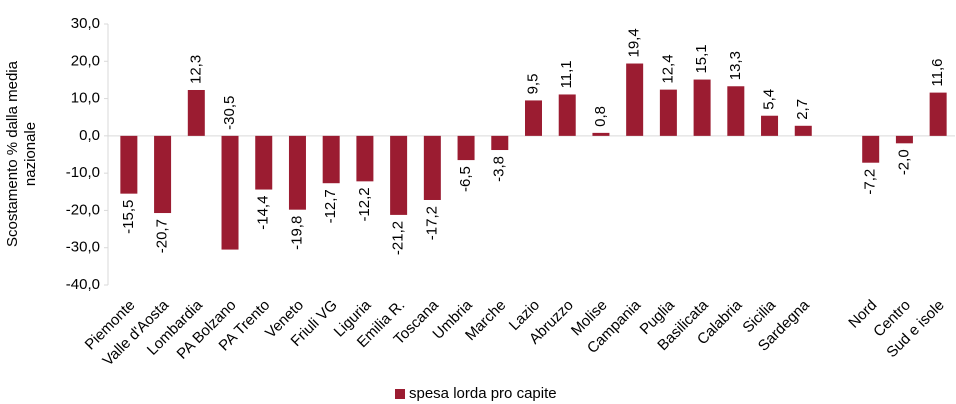  What do you see at coordinates (634, 42) in the screenshot?
I see `data-label: 19,4` at bounding box center [634, 42].